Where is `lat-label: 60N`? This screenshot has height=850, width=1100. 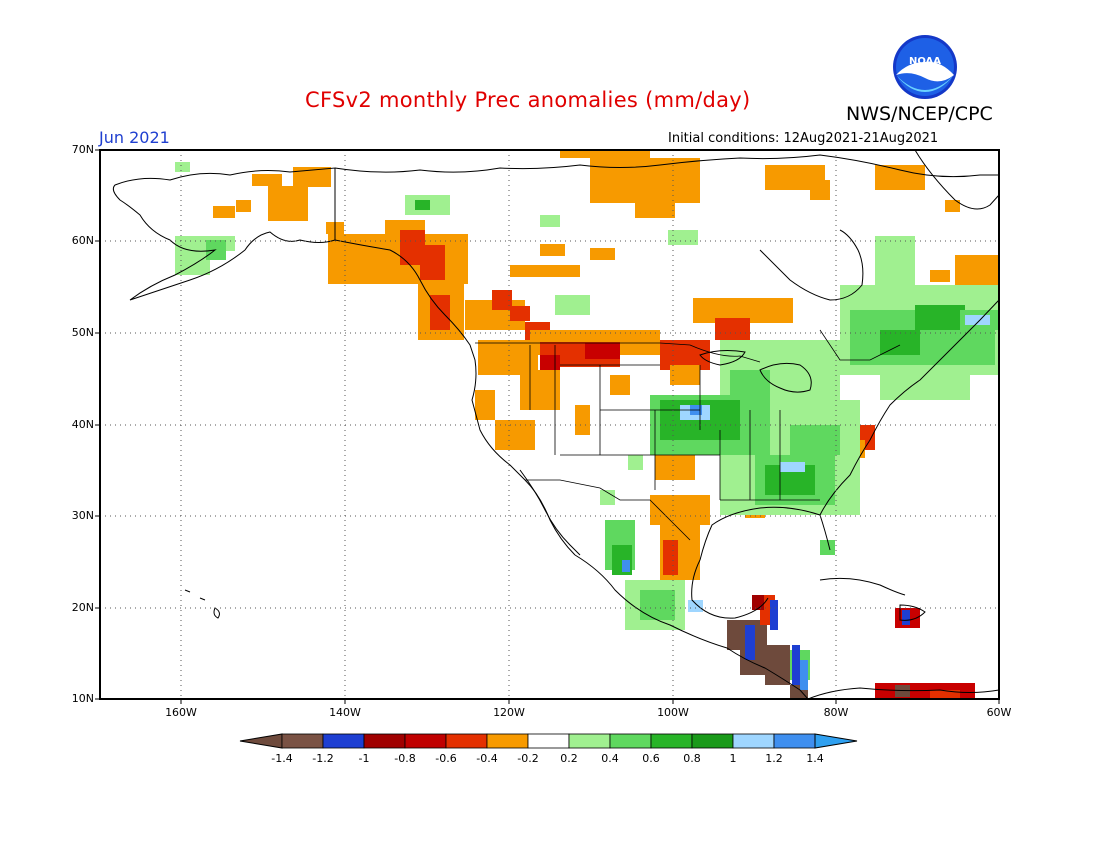
lat-label: 60N is located at coordinates (82, 240).